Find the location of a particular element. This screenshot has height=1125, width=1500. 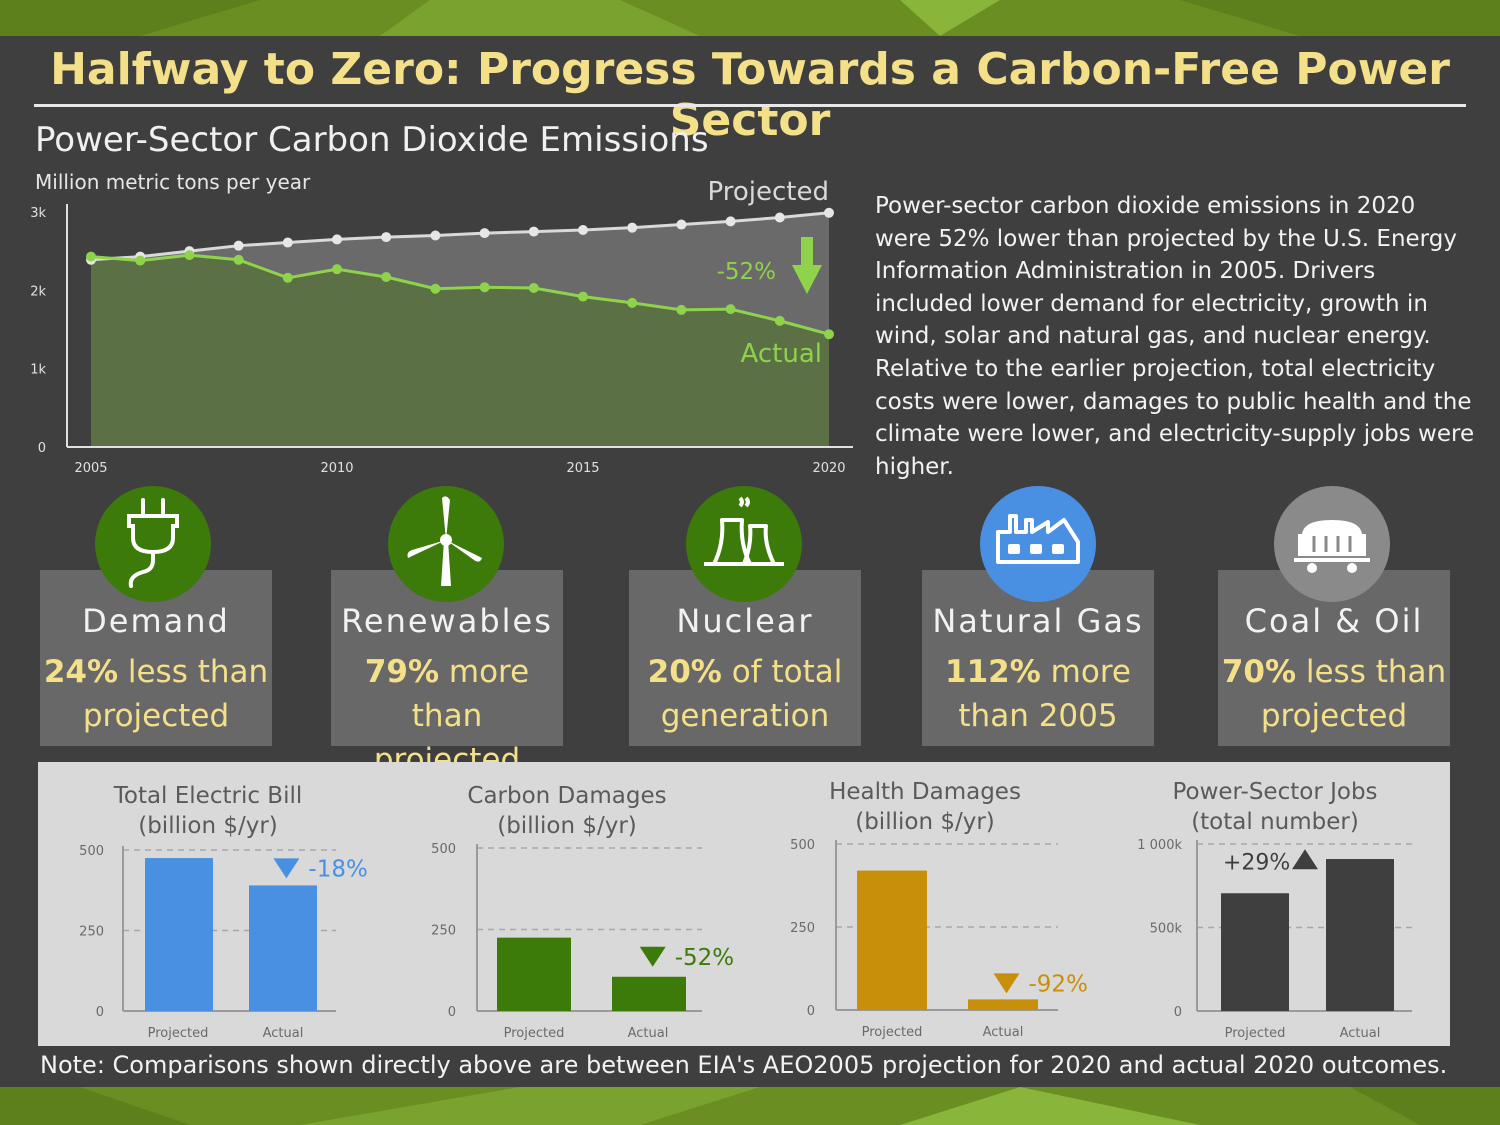

plug-icon-badge is located at coordinates (153, 544).